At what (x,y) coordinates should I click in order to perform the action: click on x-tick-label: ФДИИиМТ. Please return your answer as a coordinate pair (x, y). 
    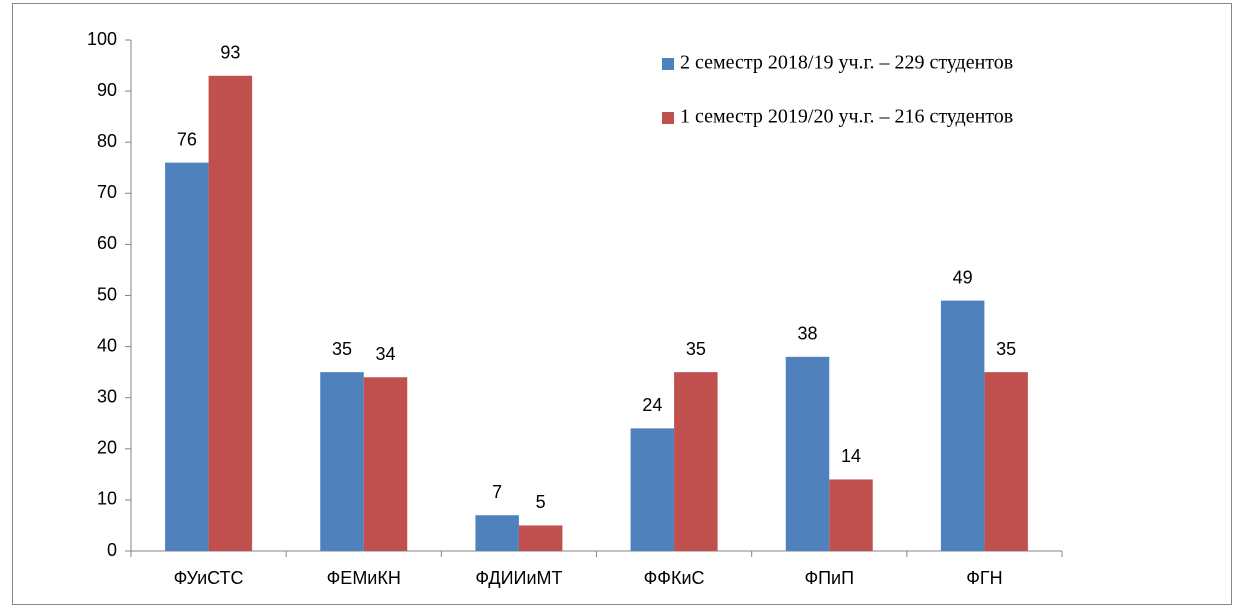
    Looking at the image, I should click on (518, 578).